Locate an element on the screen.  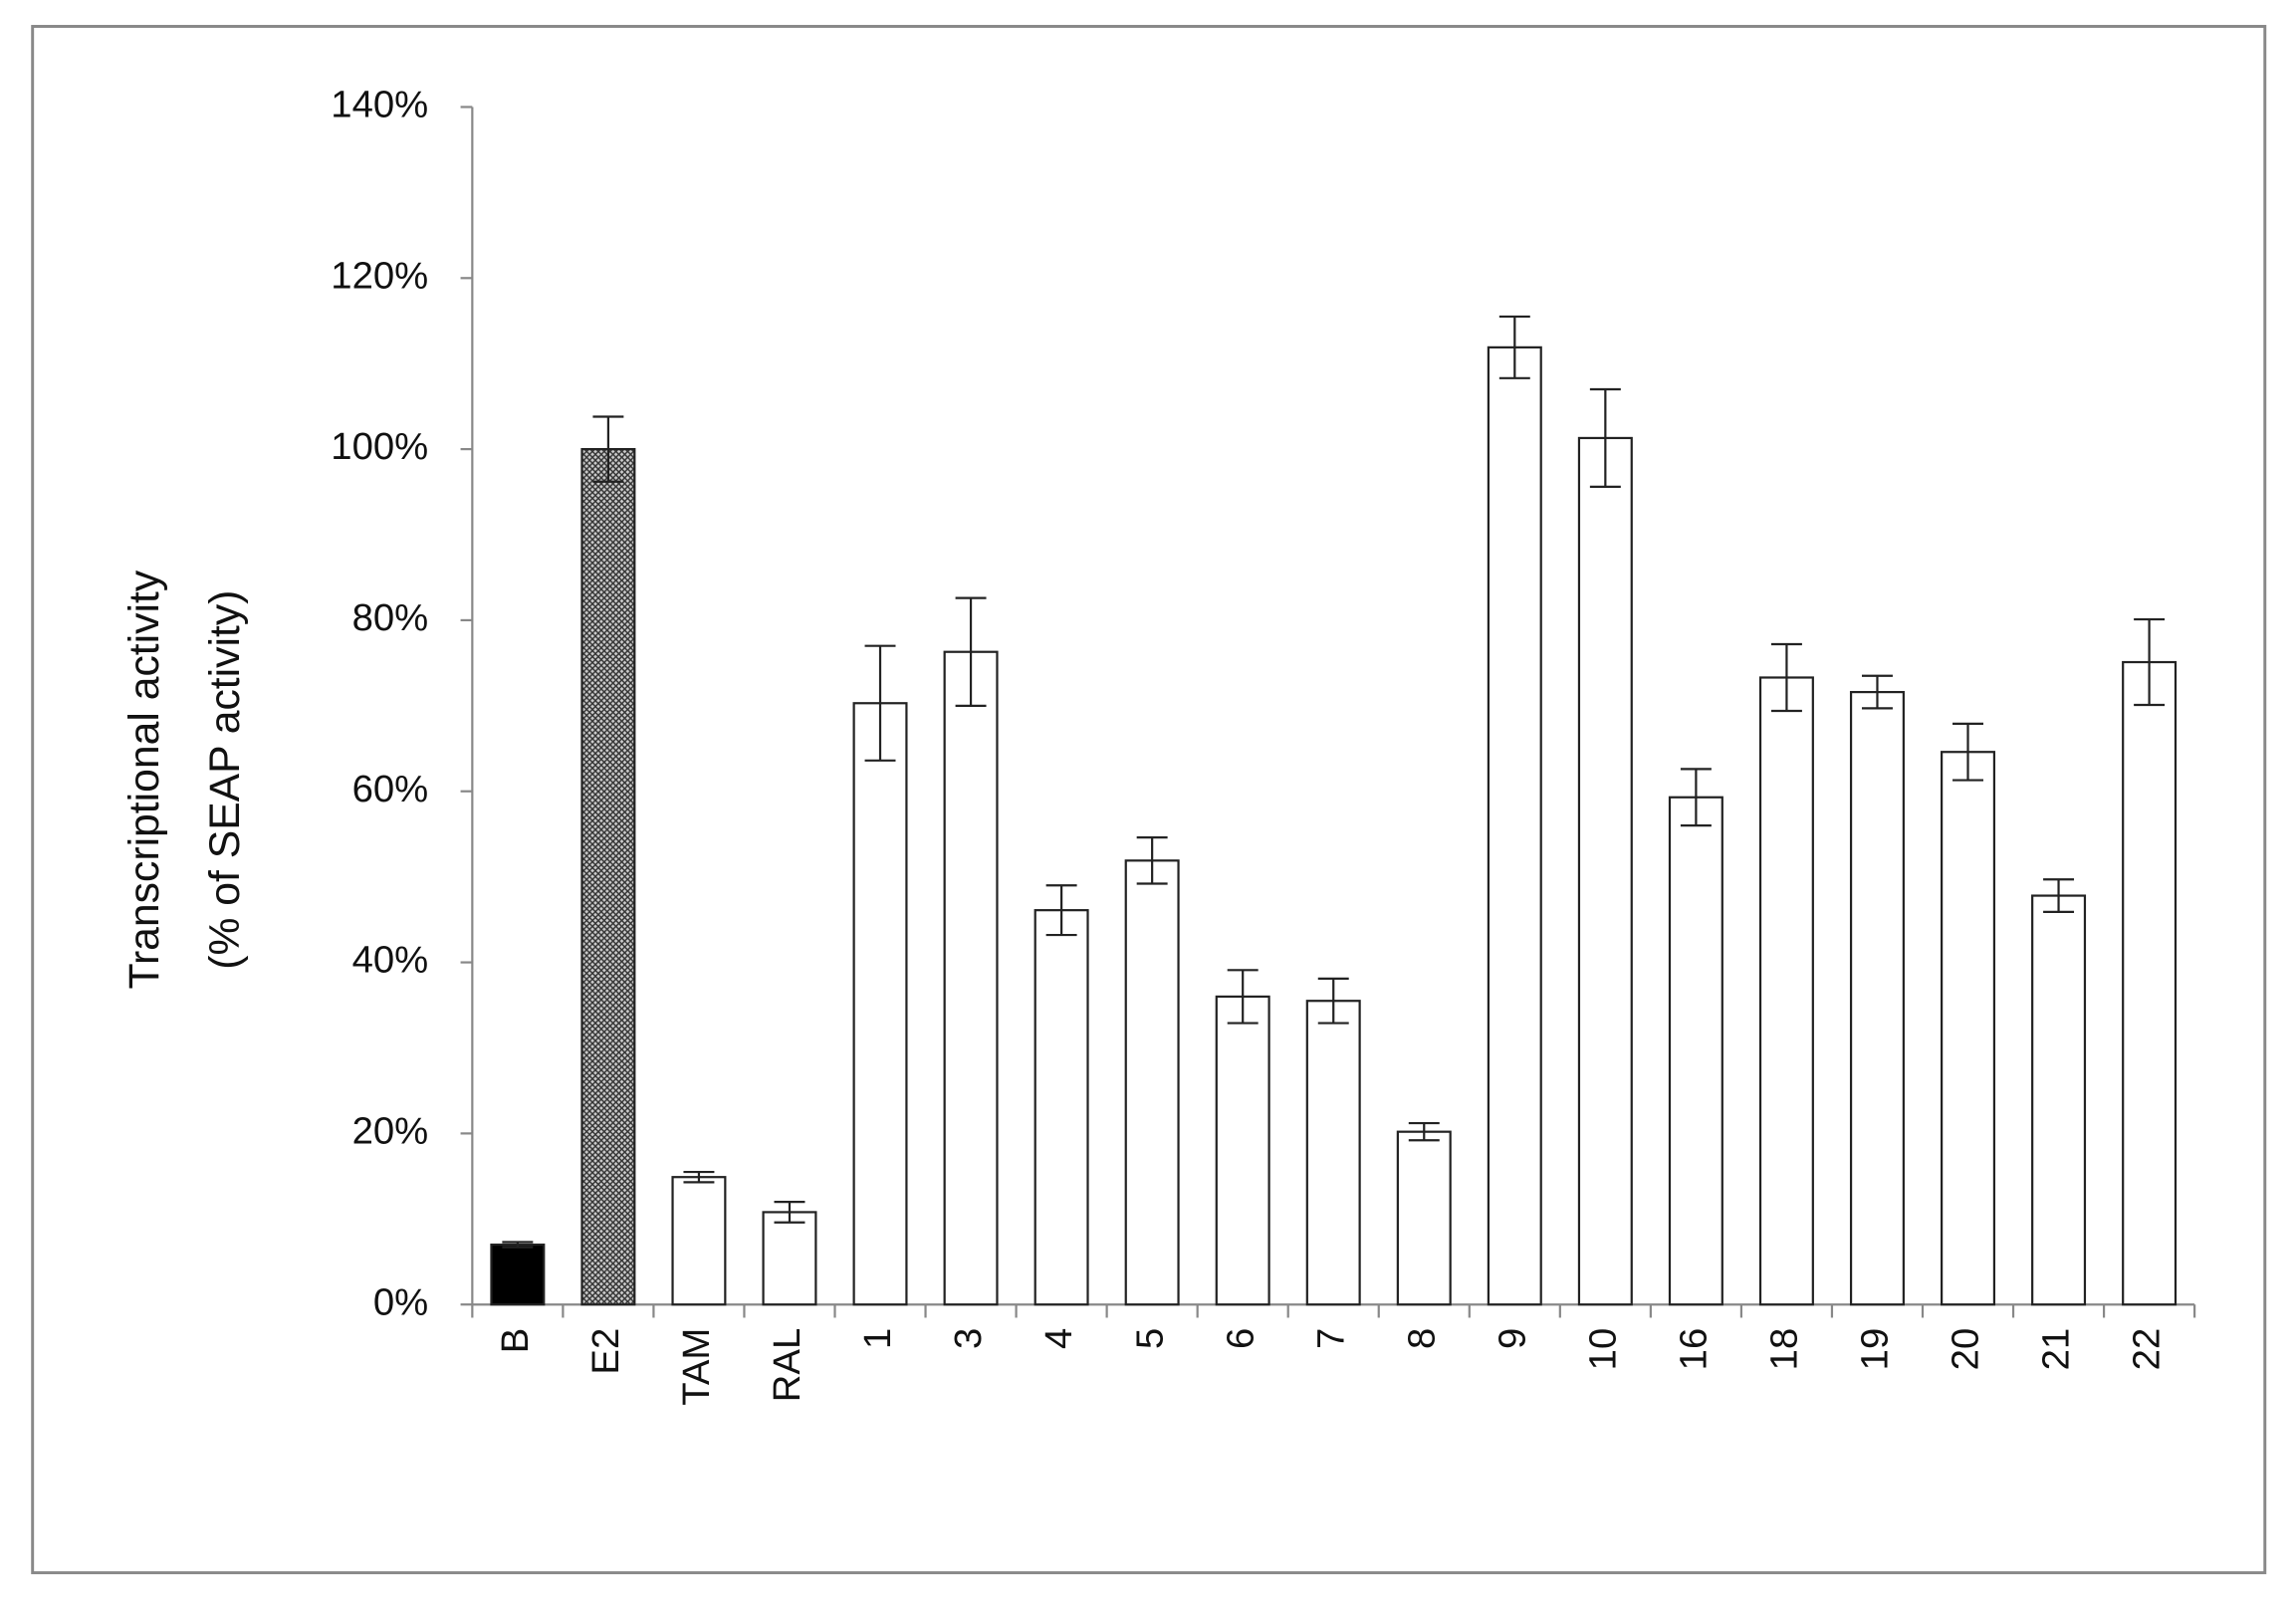
y-tick-label: 120% is located at coordinates (379, 275).